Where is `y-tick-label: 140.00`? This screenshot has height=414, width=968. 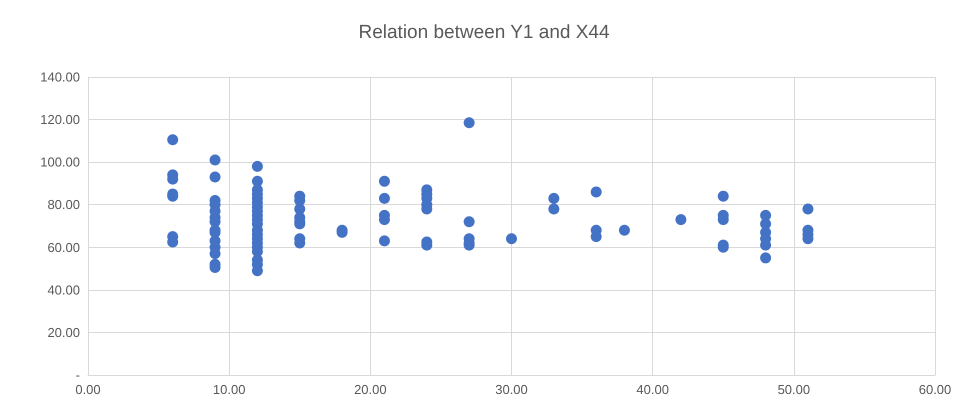
y-tick-label: 140.00 is located at coordinates (60, 77).